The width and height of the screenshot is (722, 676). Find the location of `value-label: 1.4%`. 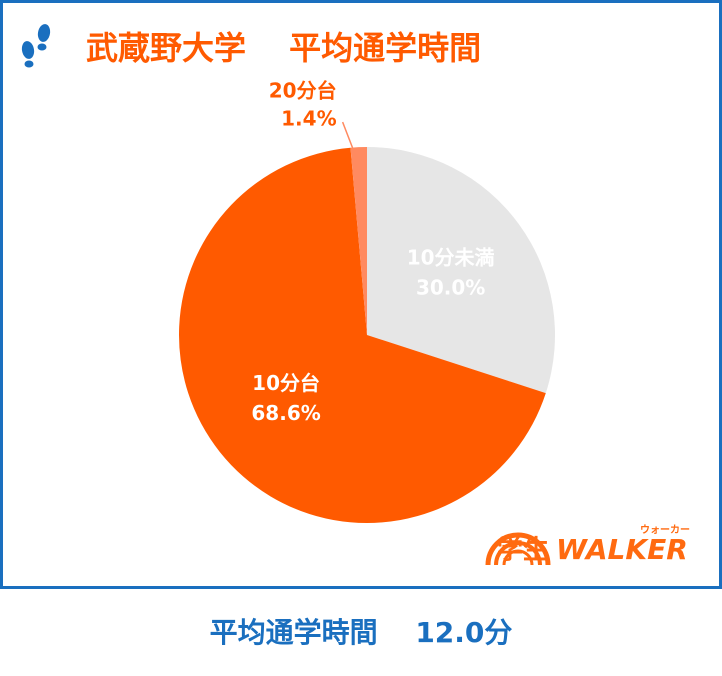

value-label: 1.4% is located at coordinates (308, 119).